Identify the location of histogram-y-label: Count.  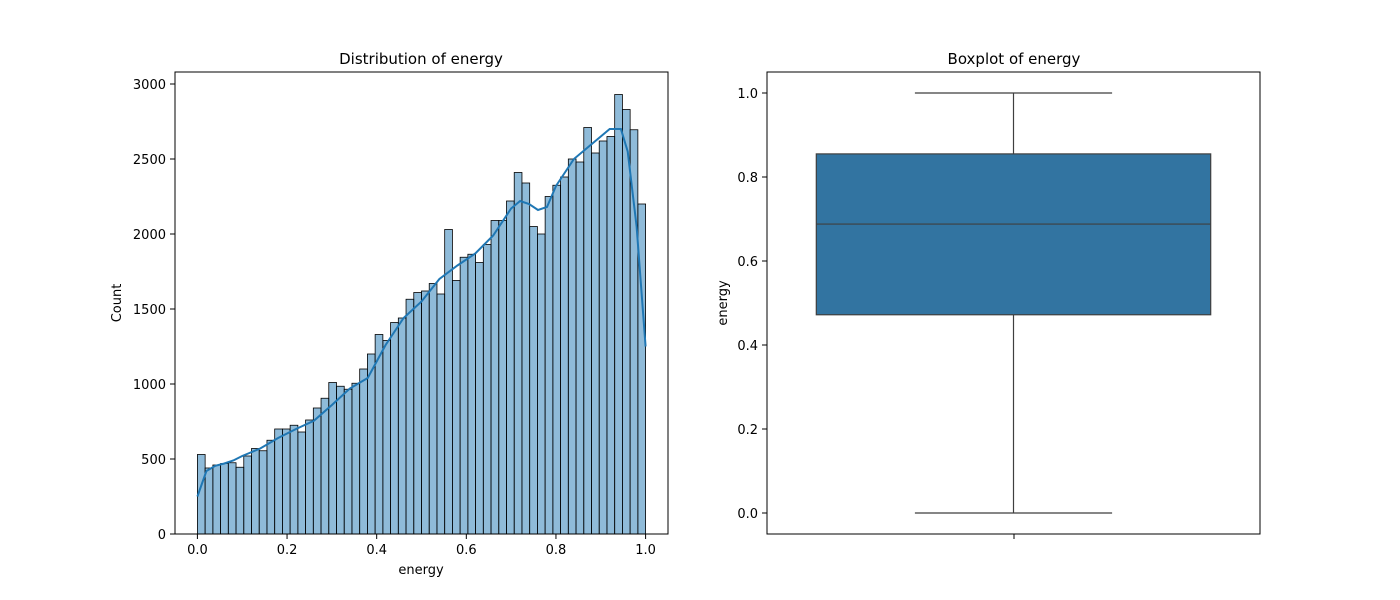
(117, 303).